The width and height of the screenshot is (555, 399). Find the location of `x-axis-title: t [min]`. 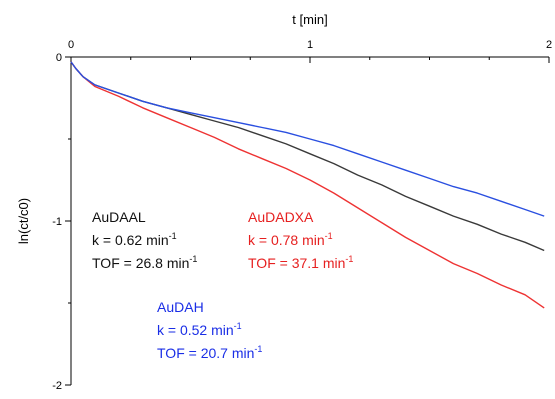

x-axis-title: t [min] is located at coordinates (309, 19).